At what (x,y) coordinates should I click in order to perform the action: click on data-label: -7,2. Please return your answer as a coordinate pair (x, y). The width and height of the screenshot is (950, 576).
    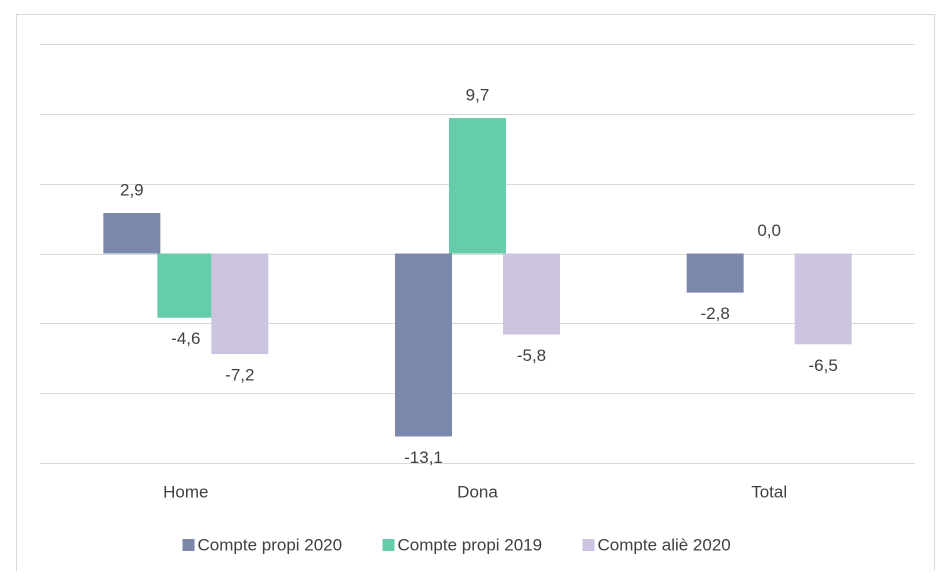
    Looking at the image, I should click on (239, 375).